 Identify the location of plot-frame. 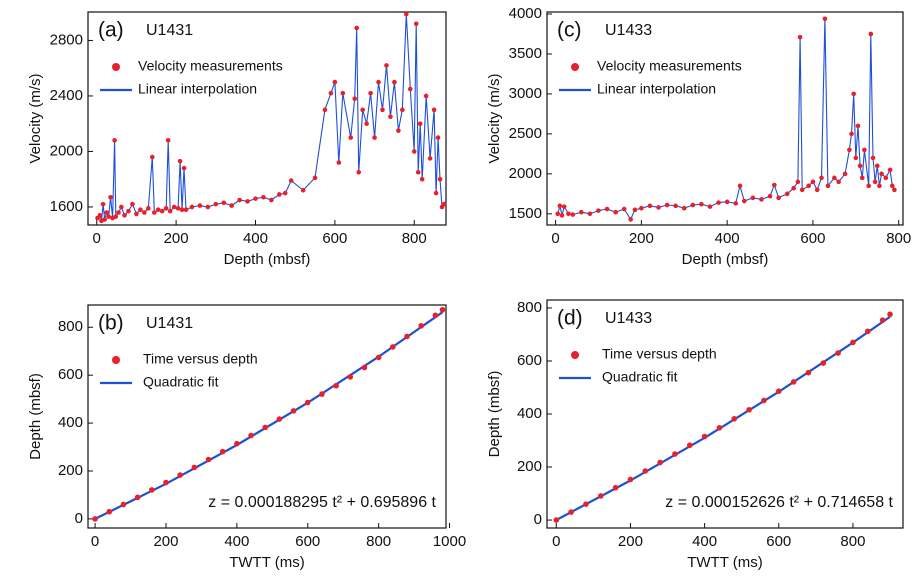
(267, 118).